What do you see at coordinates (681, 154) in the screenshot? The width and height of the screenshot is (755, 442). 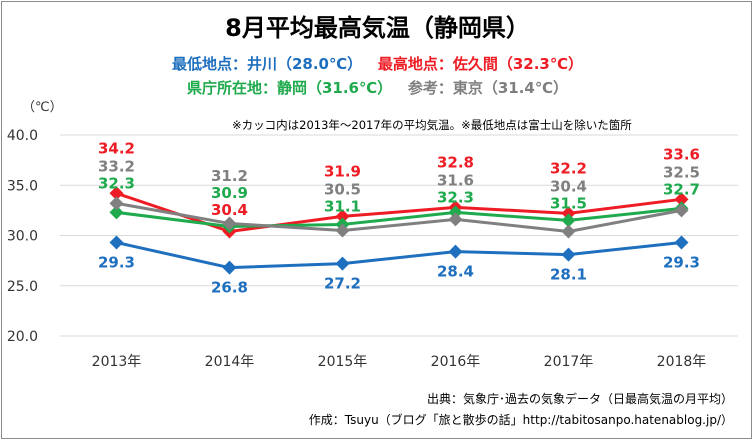 I see `series-1-label-5: 33.6` at bounding box center [681, 154].